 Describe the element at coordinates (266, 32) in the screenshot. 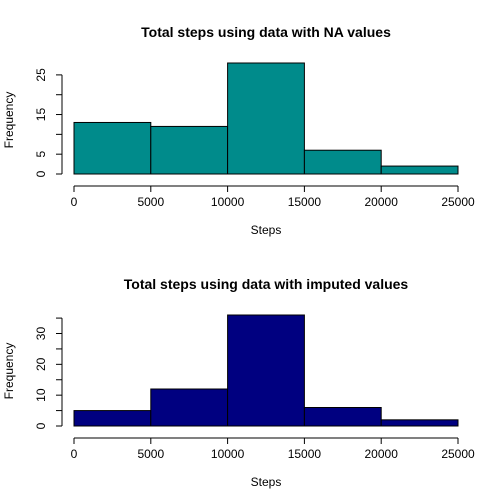

I see `chart-title: Total steps using data with NA values` at that location.